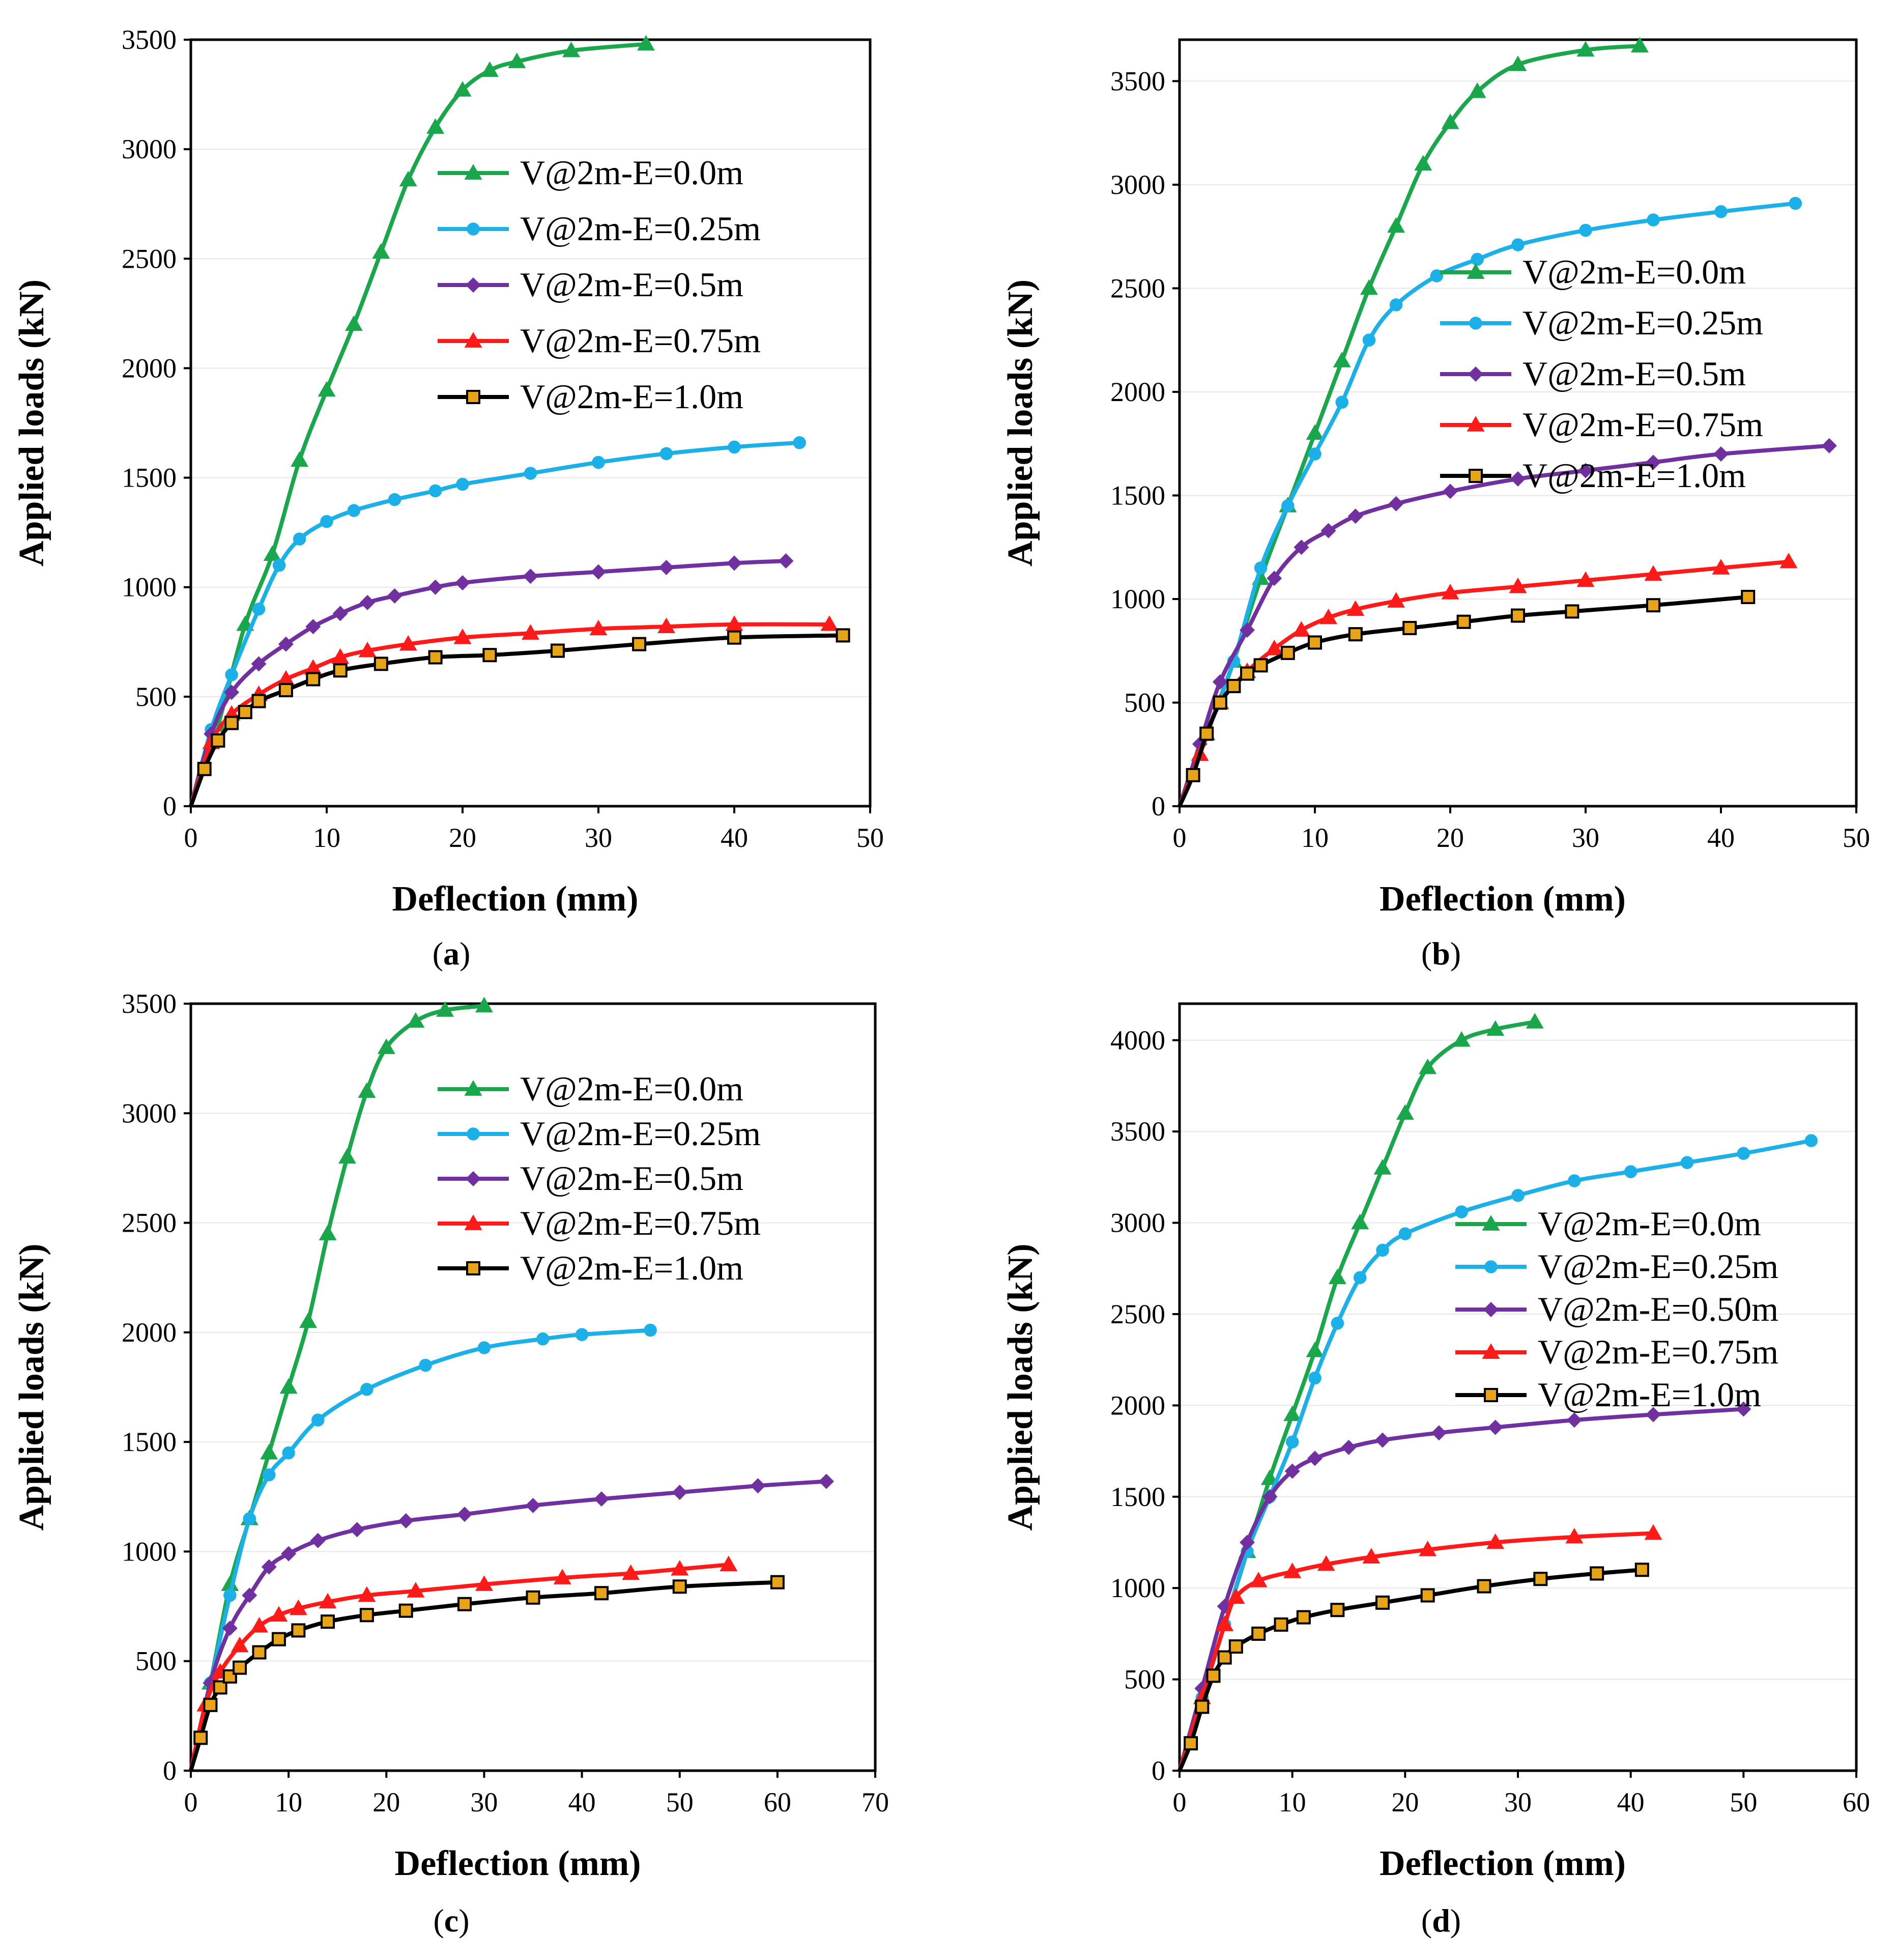 This screenshot has width=1896, height=1960. I want to click on y-tick-label: 500, so click(1144, 1680).